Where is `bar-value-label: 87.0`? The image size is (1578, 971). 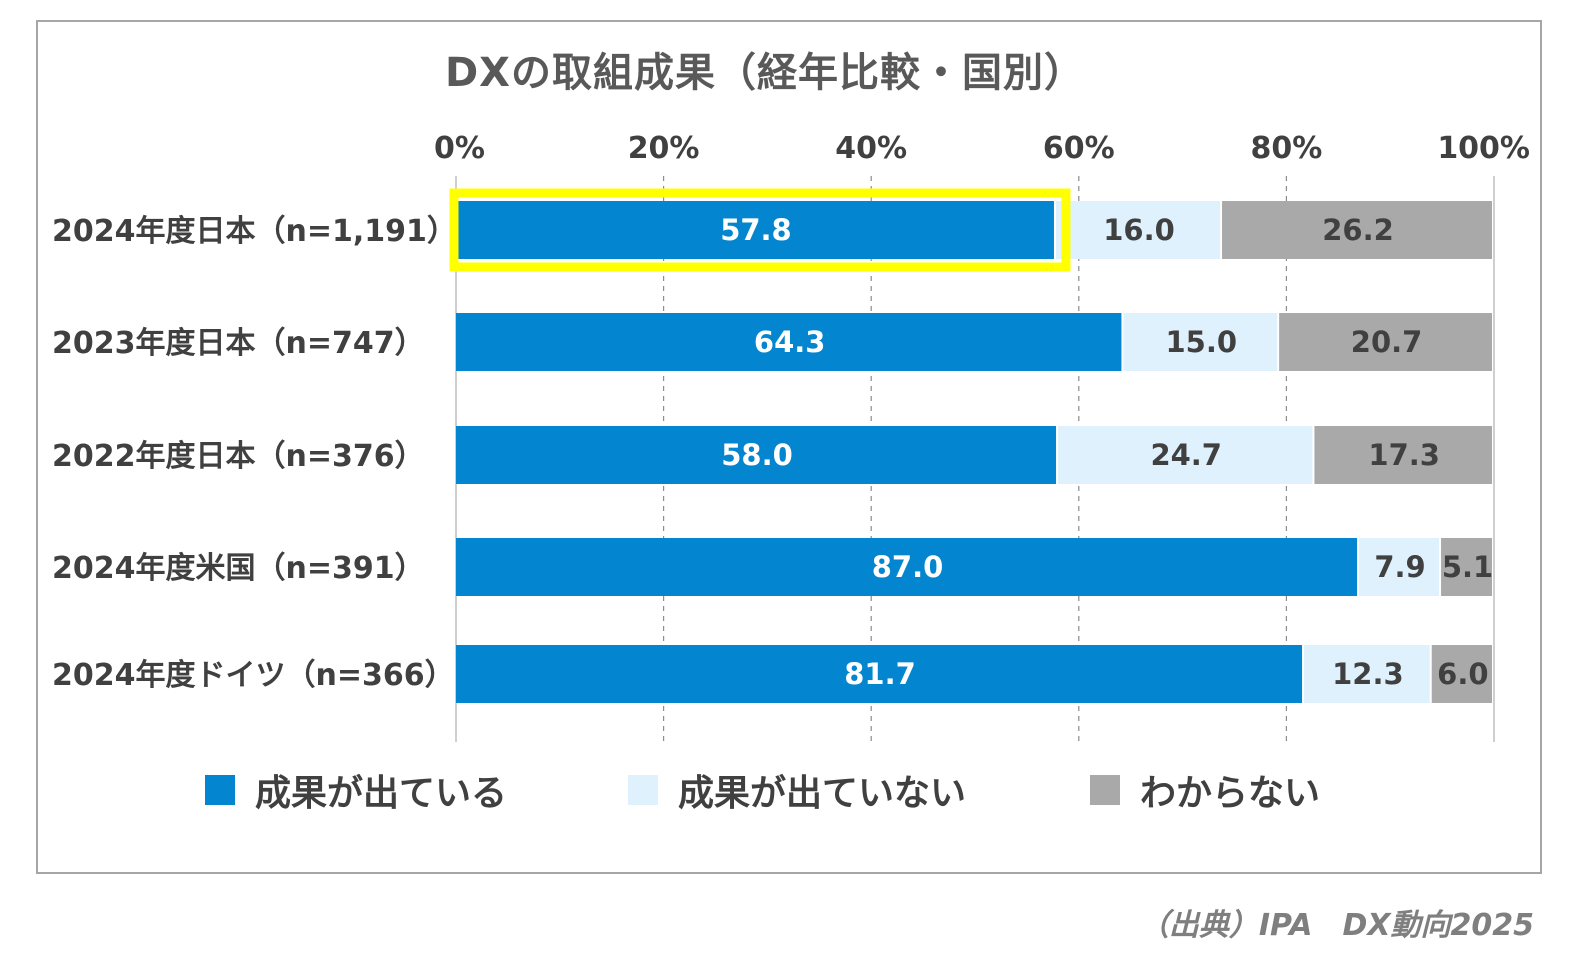 bar-value-label: 87.0 is located at coordinates (908, 567).